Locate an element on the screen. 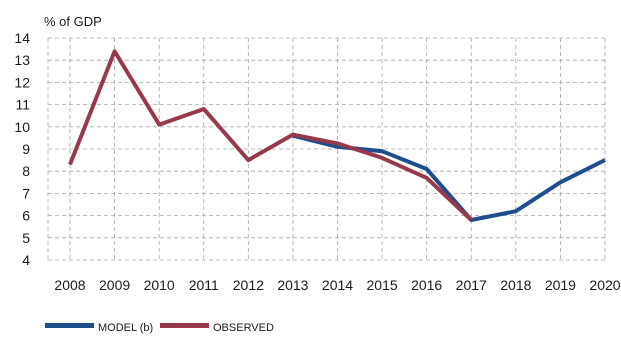  x-tick-label: 2010 is located at coordinates (159, 285).